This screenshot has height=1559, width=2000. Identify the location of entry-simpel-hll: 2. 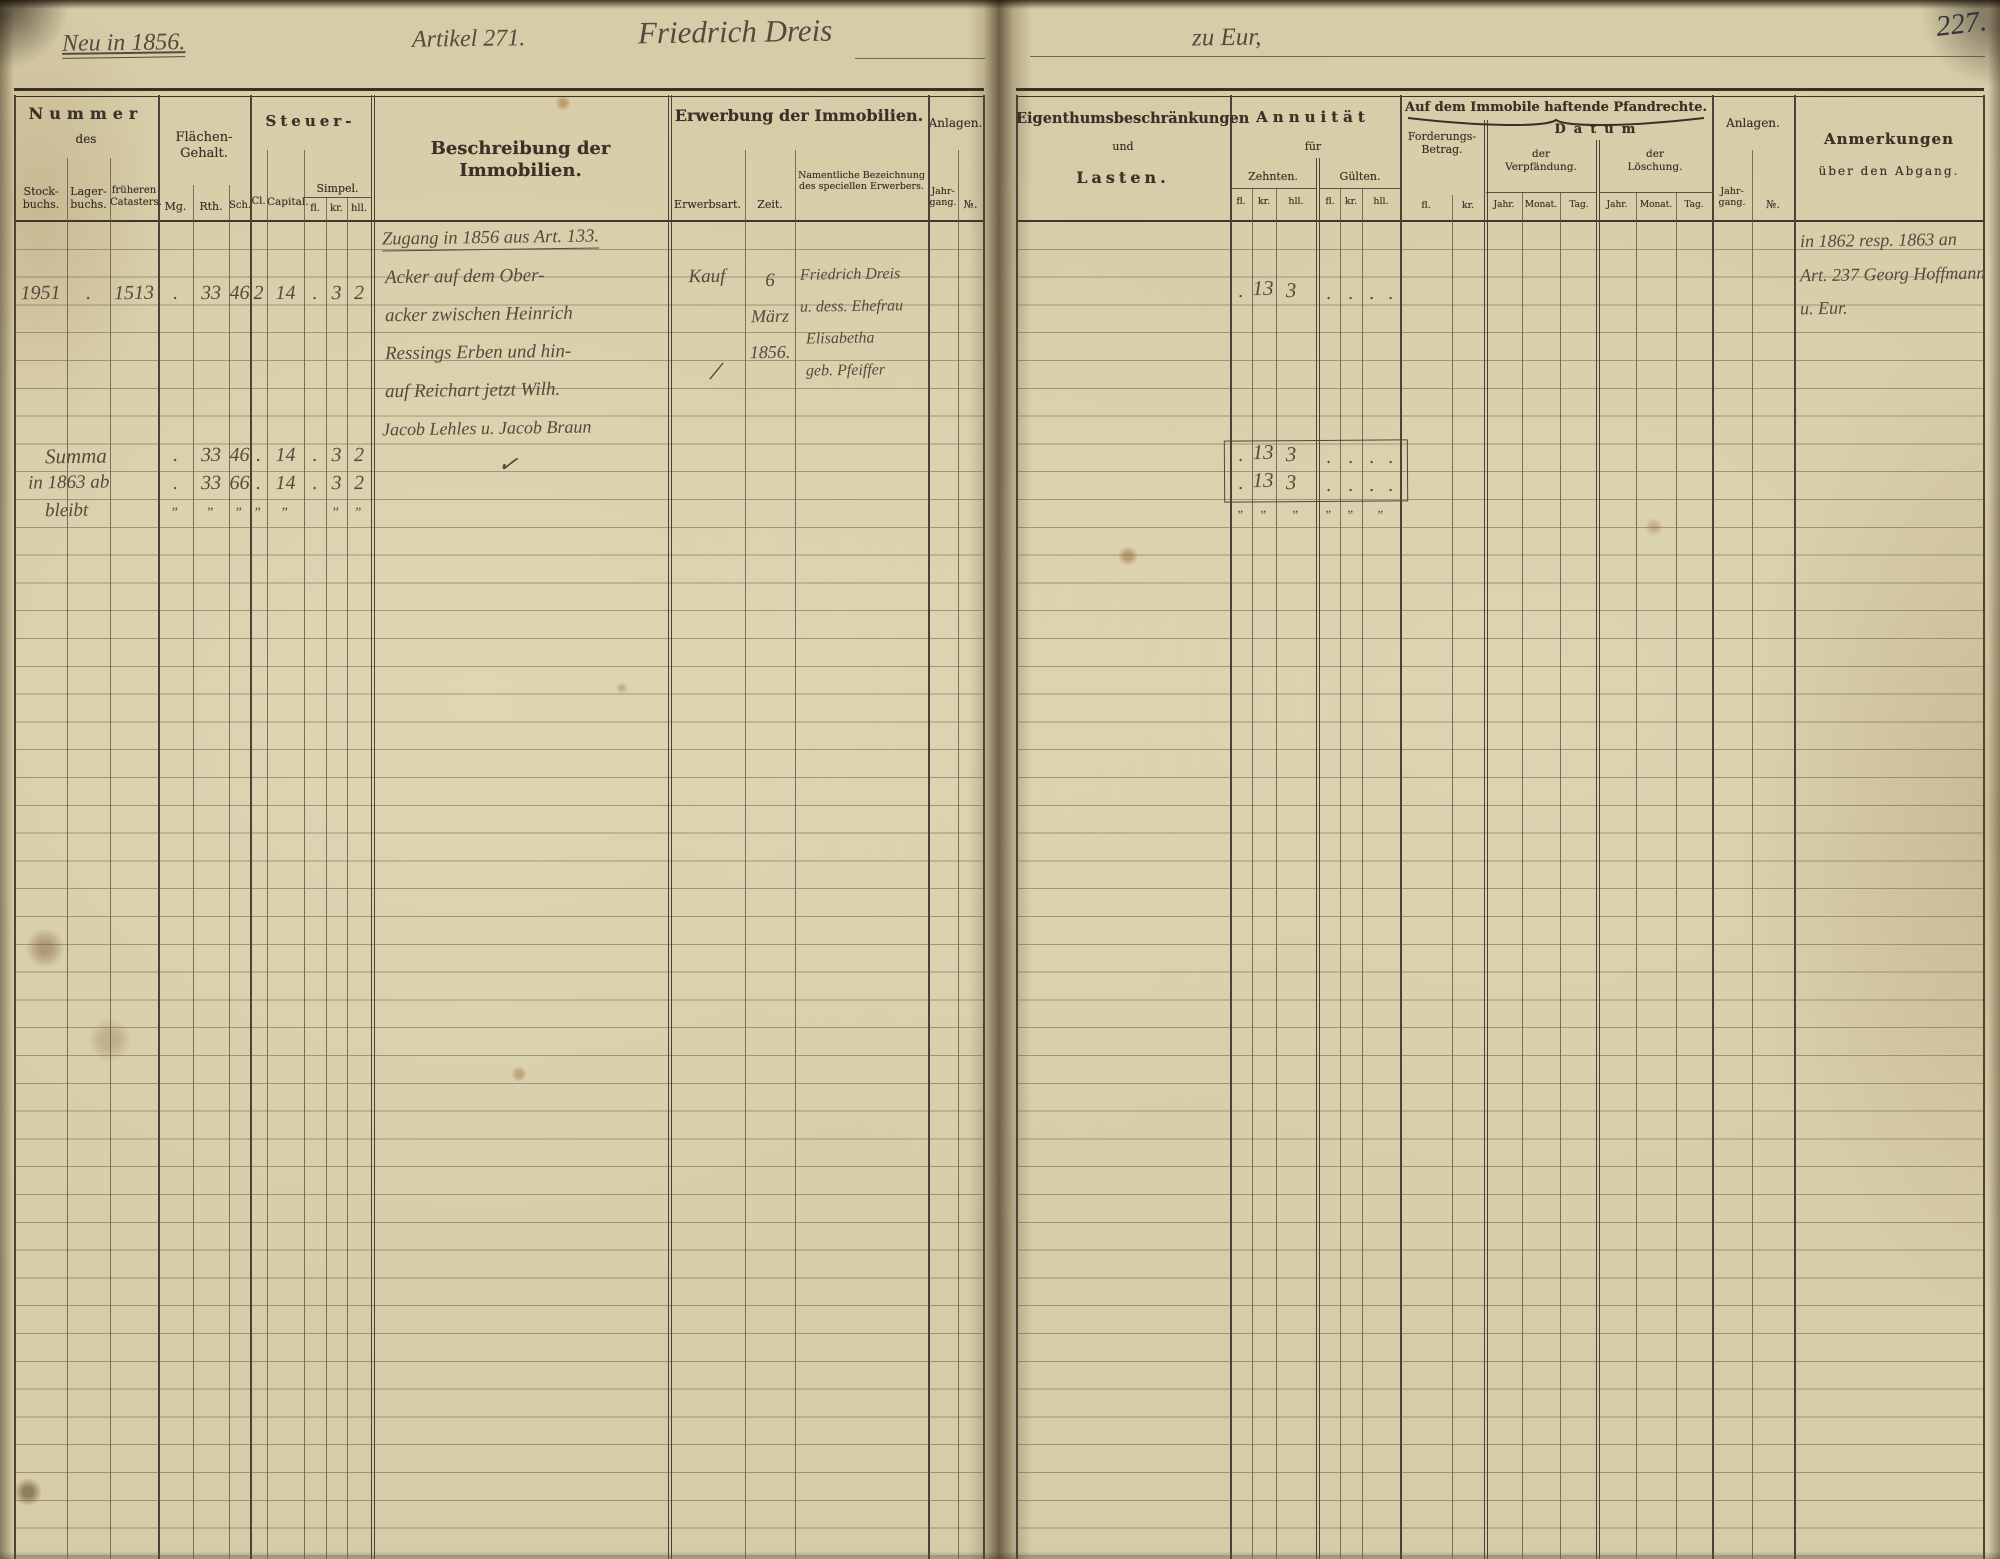
(359, 293).